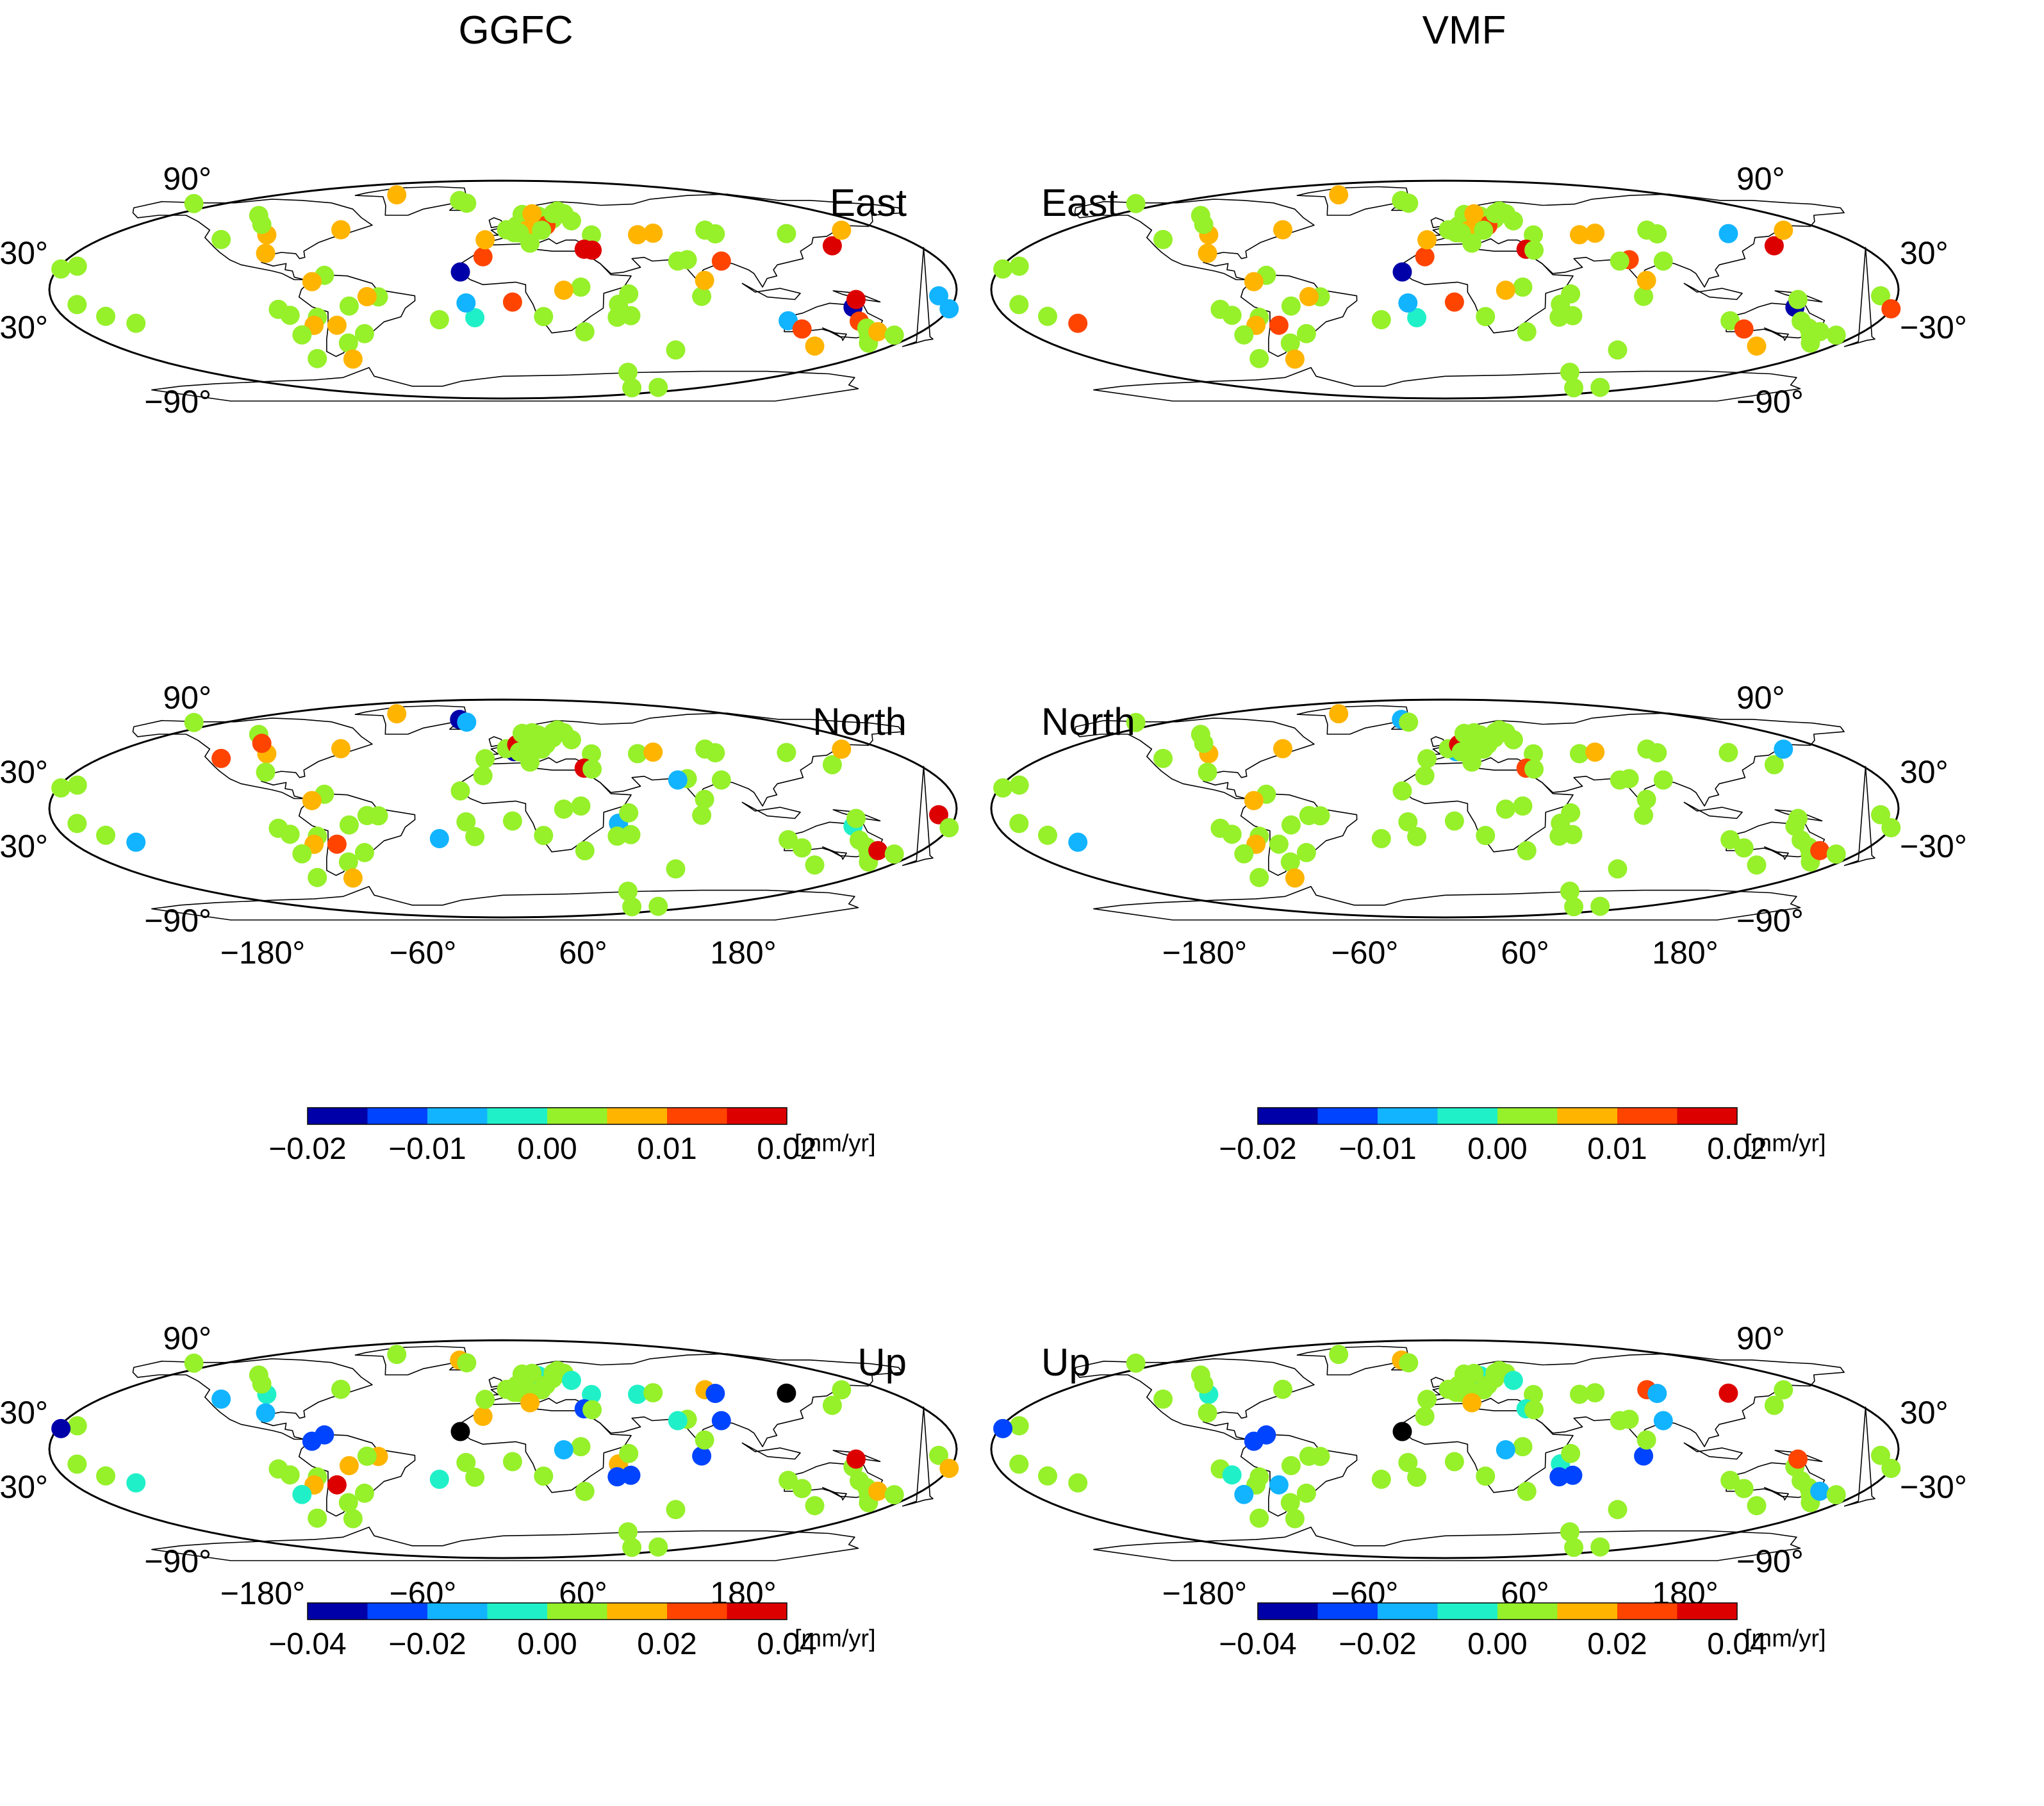 The image size is (2044, 1806). What do you see at coordinates (1205, 1593) in the screenshot?
I see `lon-tick-label: −180°` at bounding box center [1205, 1593].